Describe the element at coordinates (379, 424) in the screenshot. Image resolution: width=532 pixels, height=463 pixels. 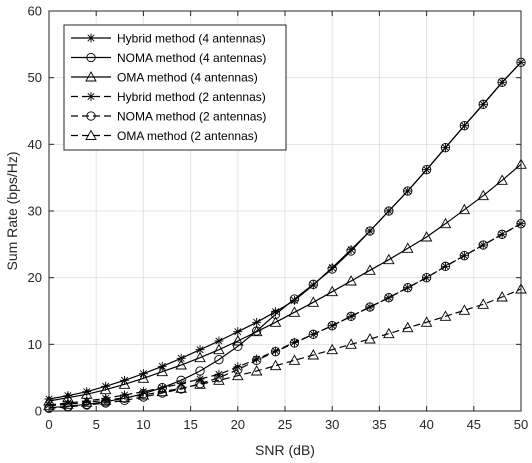
I see `x-tick-label-7: 35` at that location.